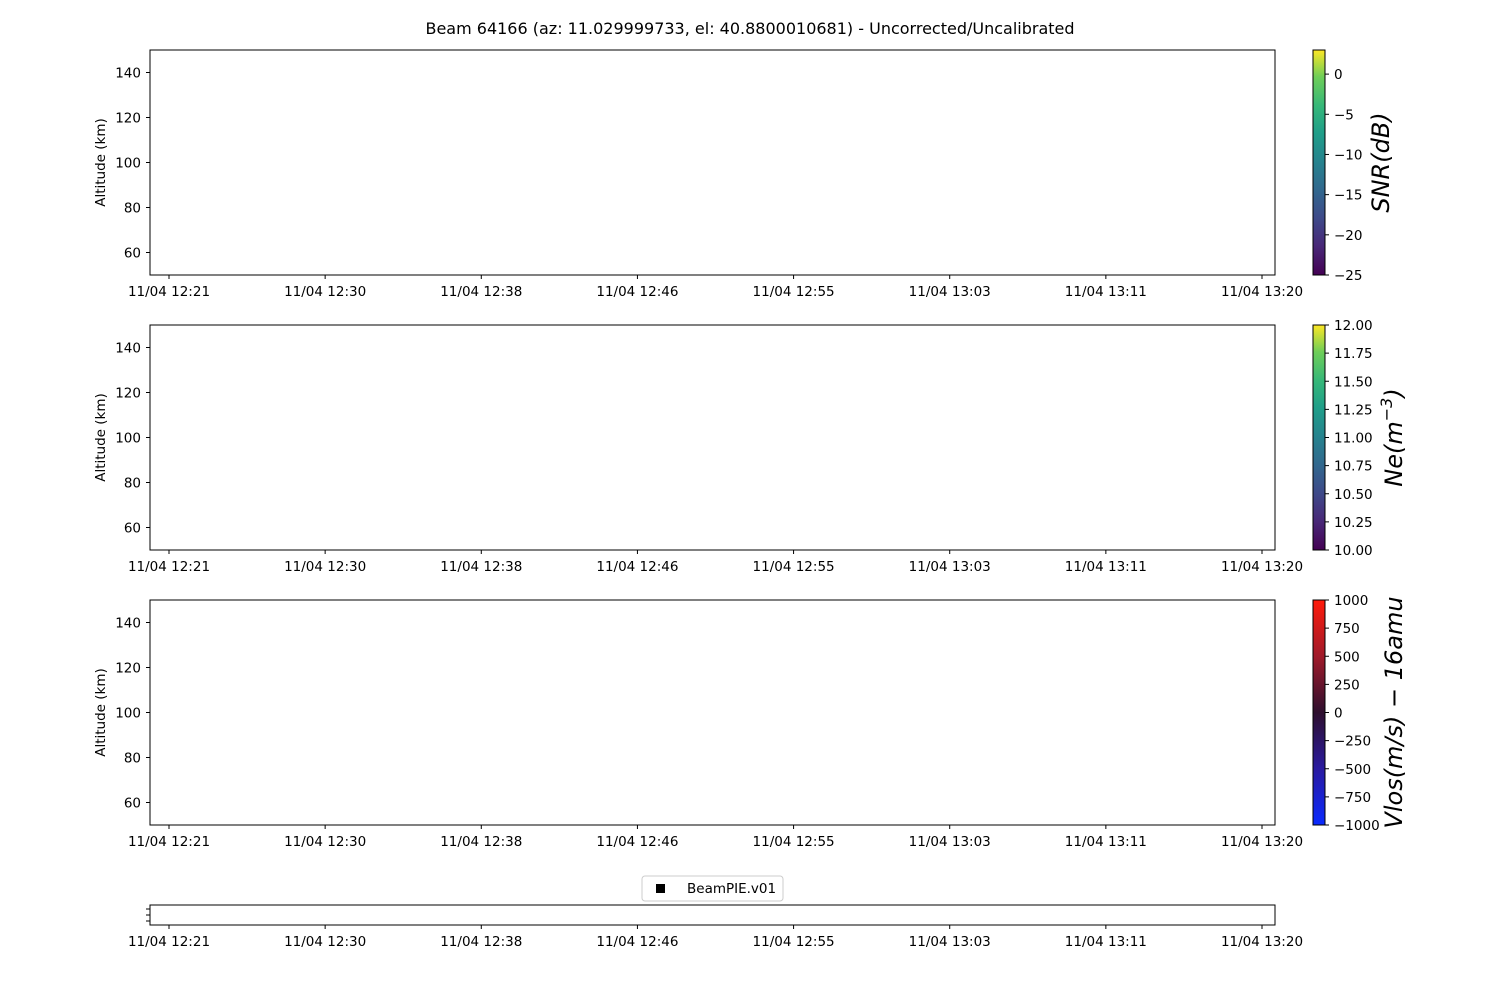  What do you see at coordinates (1353, 551) in the screenshot?
I see `colorbar-tick-label: 10.00` at bounding box center [1353, 551].